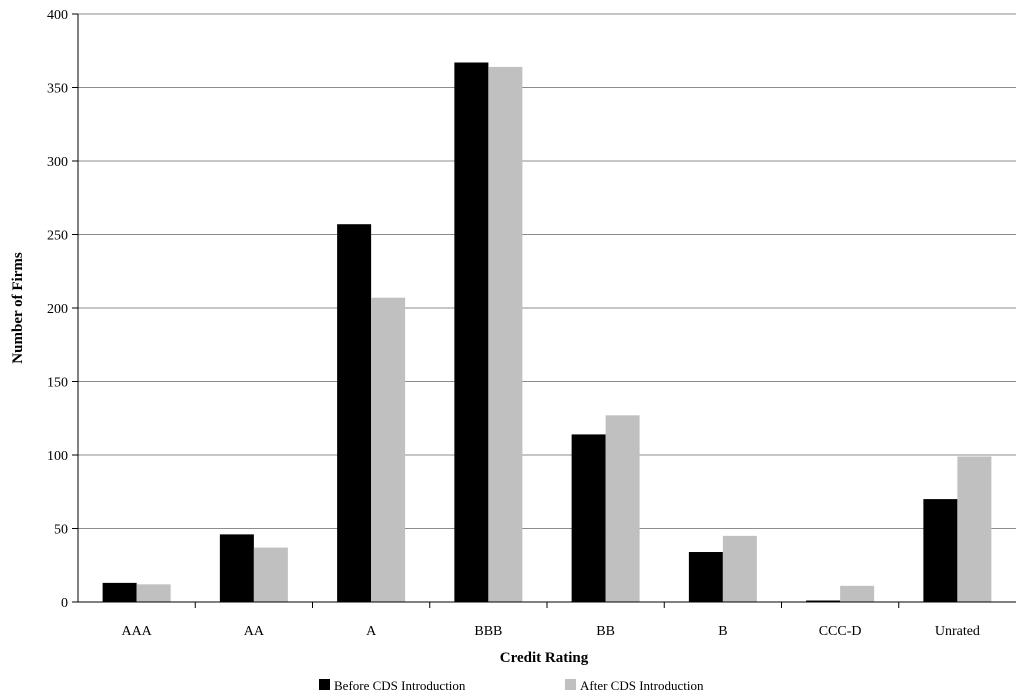 The width and height of the screenshot is (1016, 696). What do you see at coordinates (739, 568) in the screenshot?
I see `bar-b-after` at bounding box center [739, 568].